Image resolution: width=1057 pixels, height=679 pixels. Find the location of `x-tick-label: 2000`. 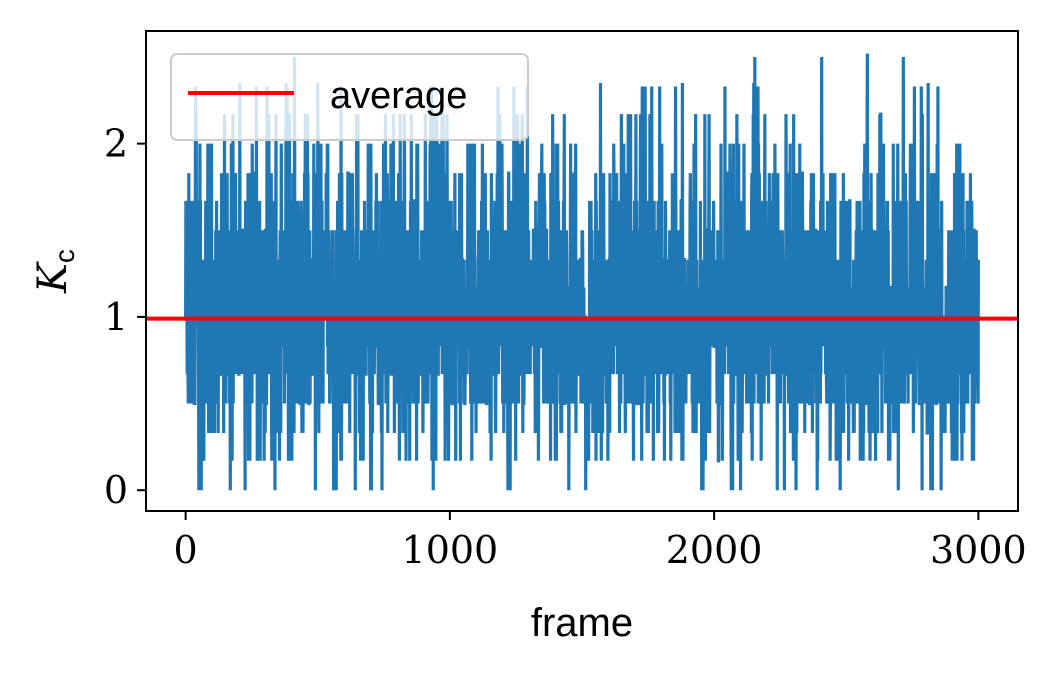

x-tick-label: 2000 is located at coordinates (714, 550).